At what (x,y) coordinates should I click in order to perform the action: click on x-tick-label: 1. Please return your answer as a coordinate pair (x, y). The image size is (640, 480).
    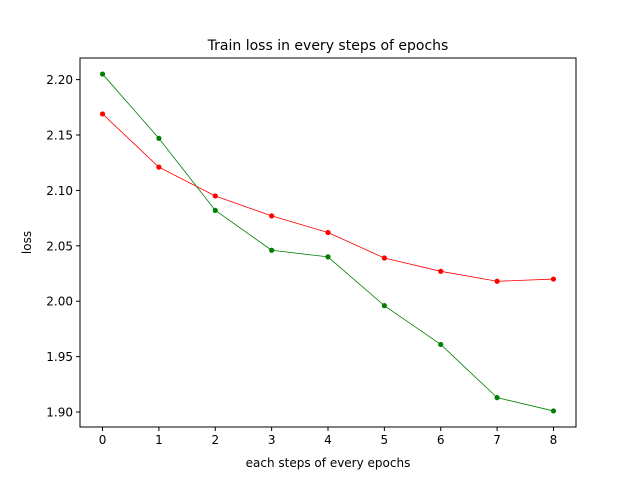
    Looking at the image, I should click on (159, 440).